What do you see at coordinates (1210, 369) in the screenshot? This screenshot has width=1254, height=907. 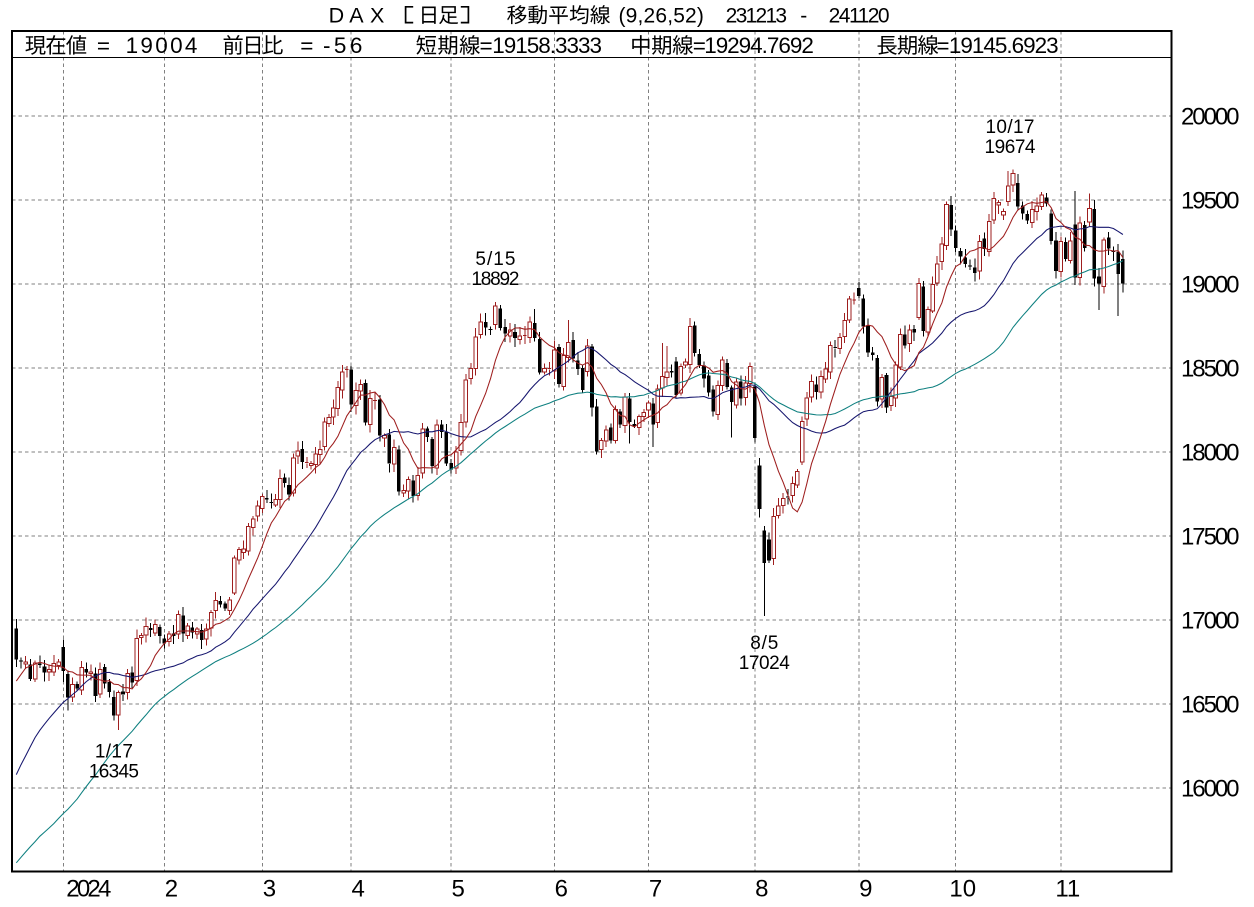 I see `svg-text: 18500` at bounding box center [1210, 369].